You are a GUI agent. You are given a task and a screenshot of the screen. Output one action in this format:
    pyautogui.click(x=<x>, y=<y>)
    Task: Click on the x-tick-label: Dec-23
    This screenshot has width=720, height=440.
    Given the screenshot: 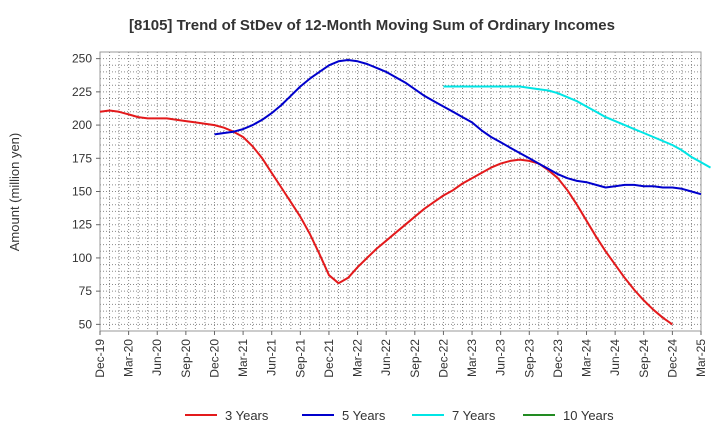 What is the action you would take?
    pyautogui.click(x=558, y=358)
    